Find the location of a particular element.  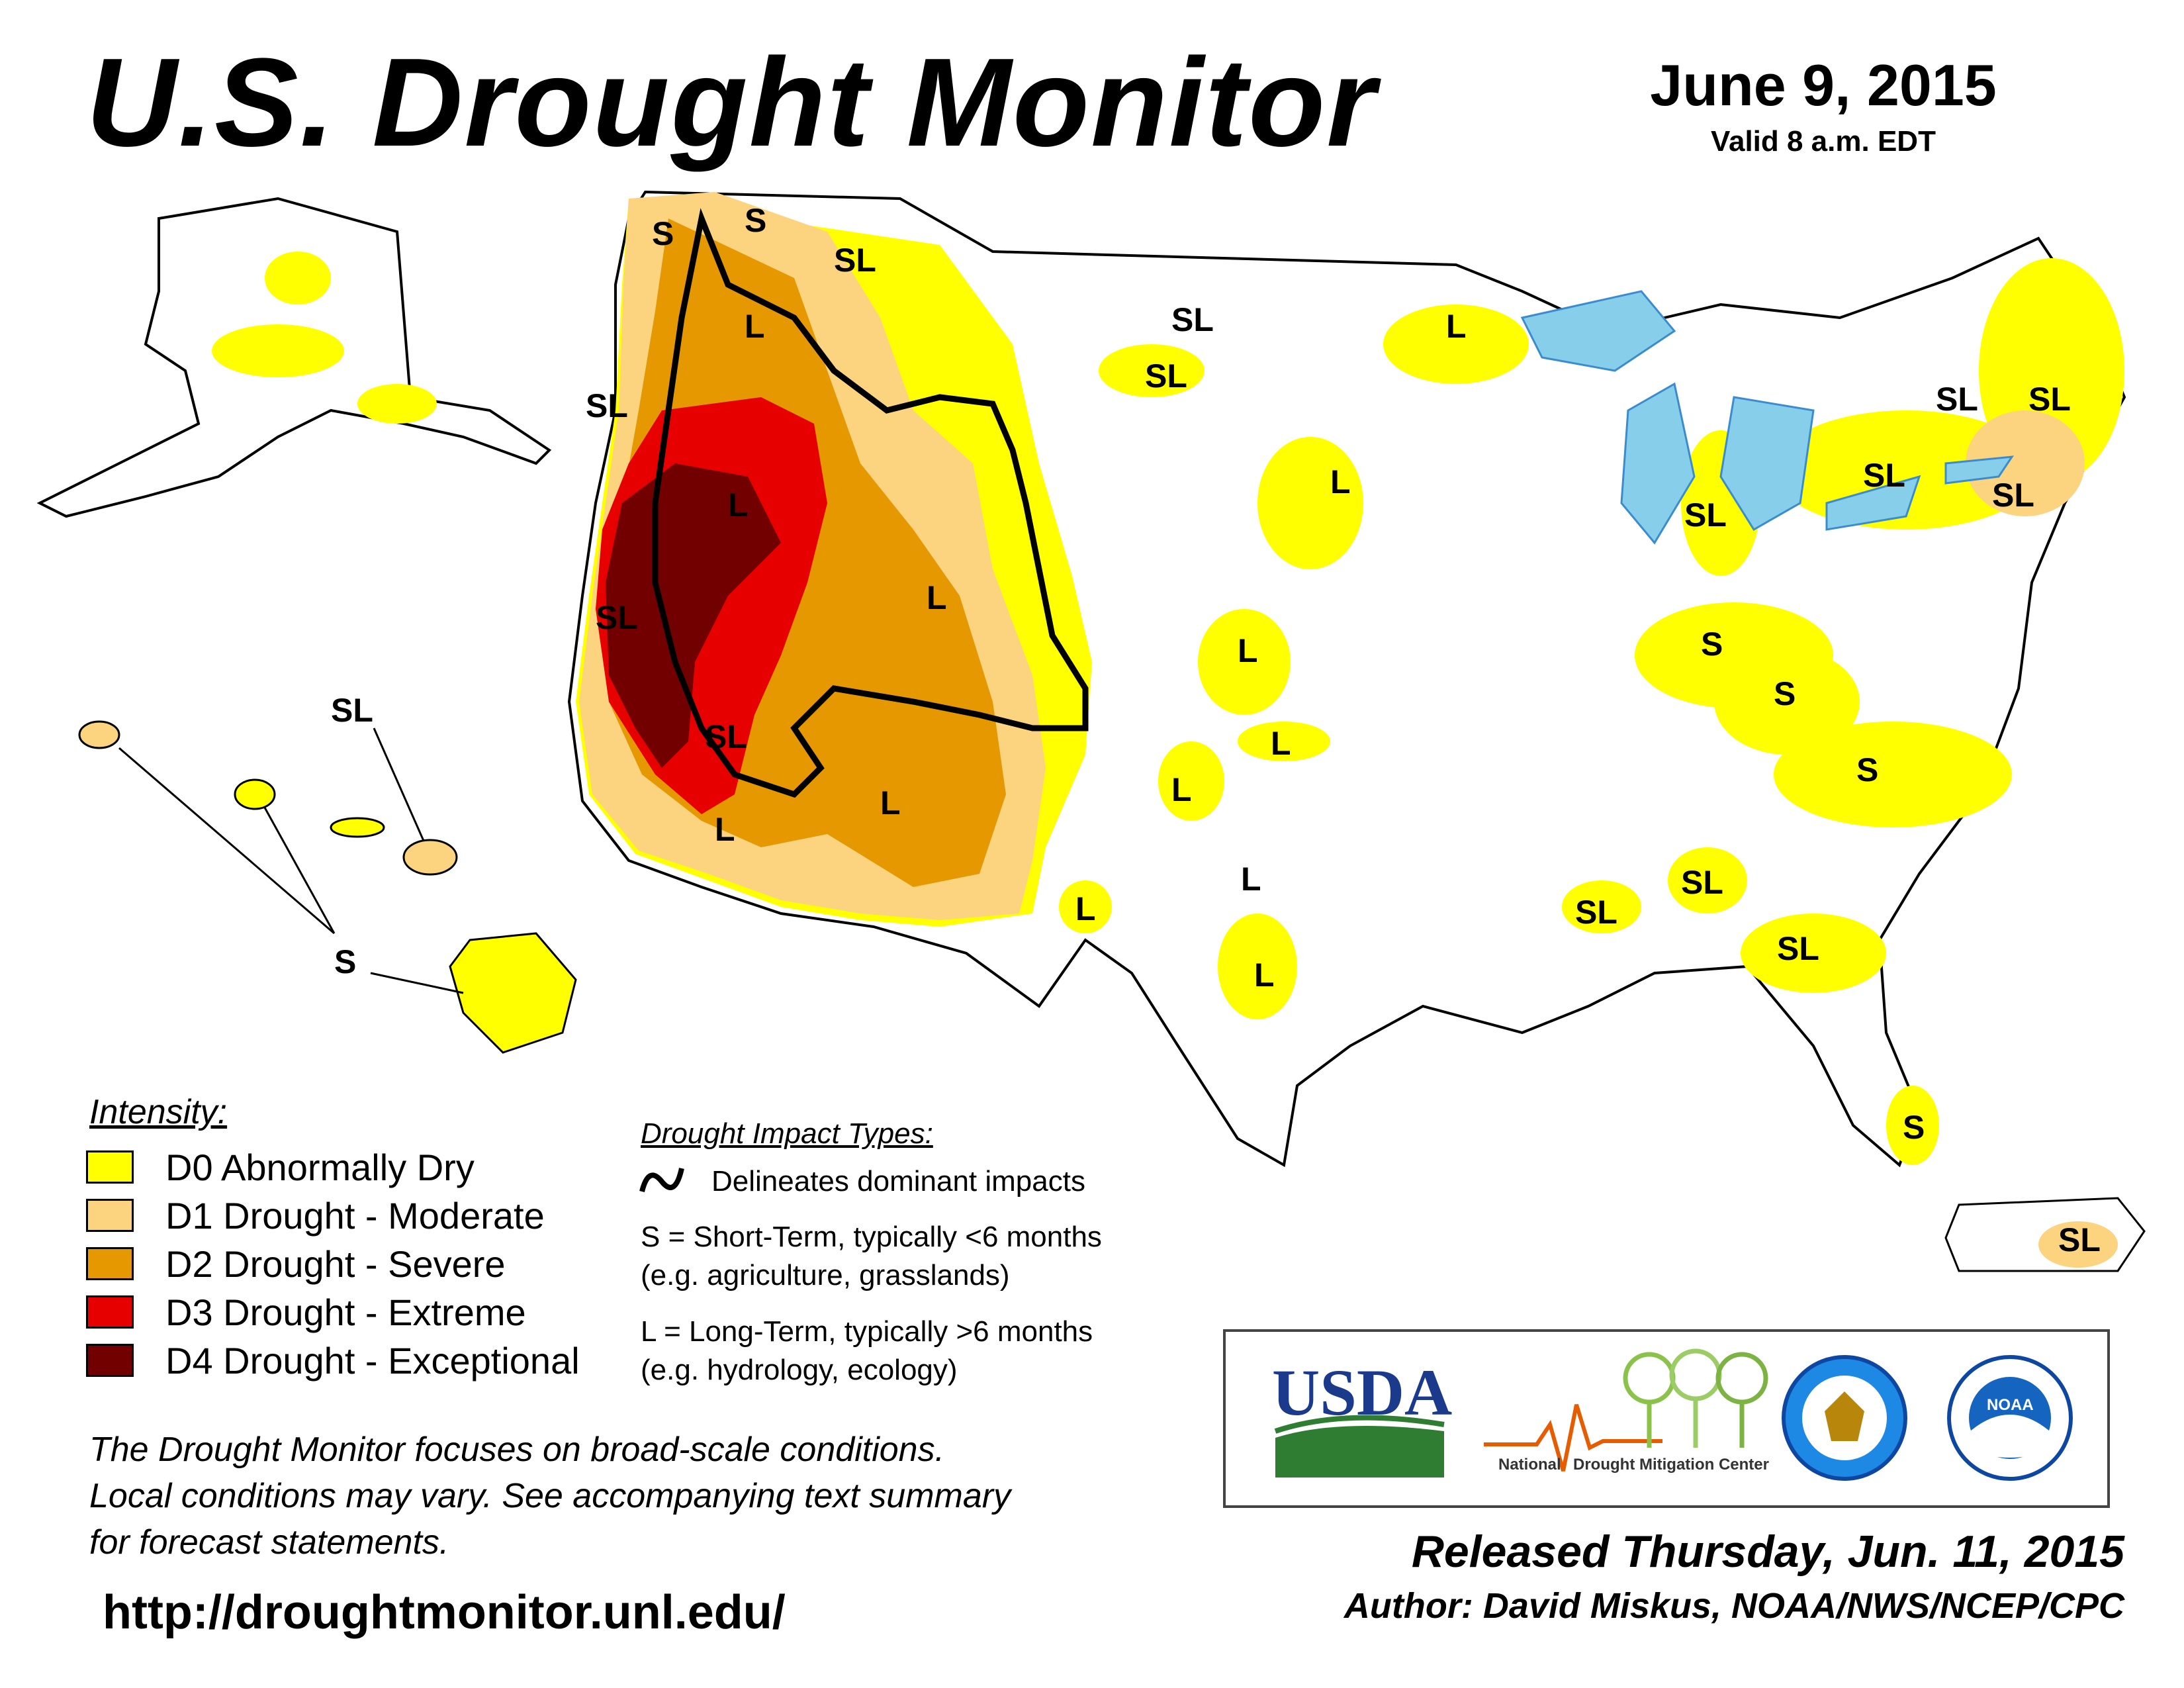

noaa-text: NOAA is located at coordinates (2011, 1405).